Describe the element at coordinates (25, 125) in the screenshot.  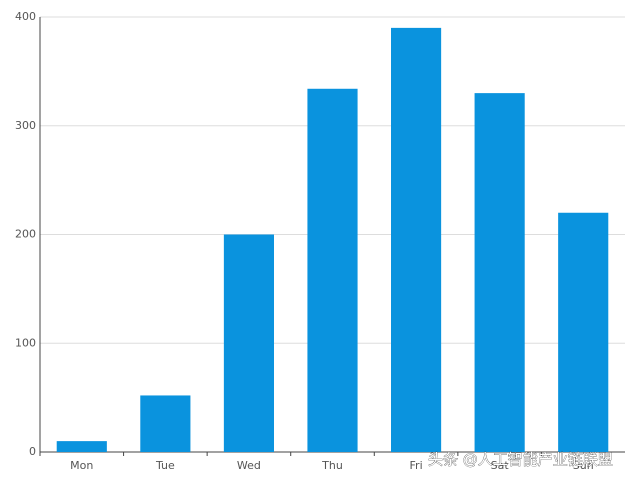
I see `y-tick-label: 300` at that location.